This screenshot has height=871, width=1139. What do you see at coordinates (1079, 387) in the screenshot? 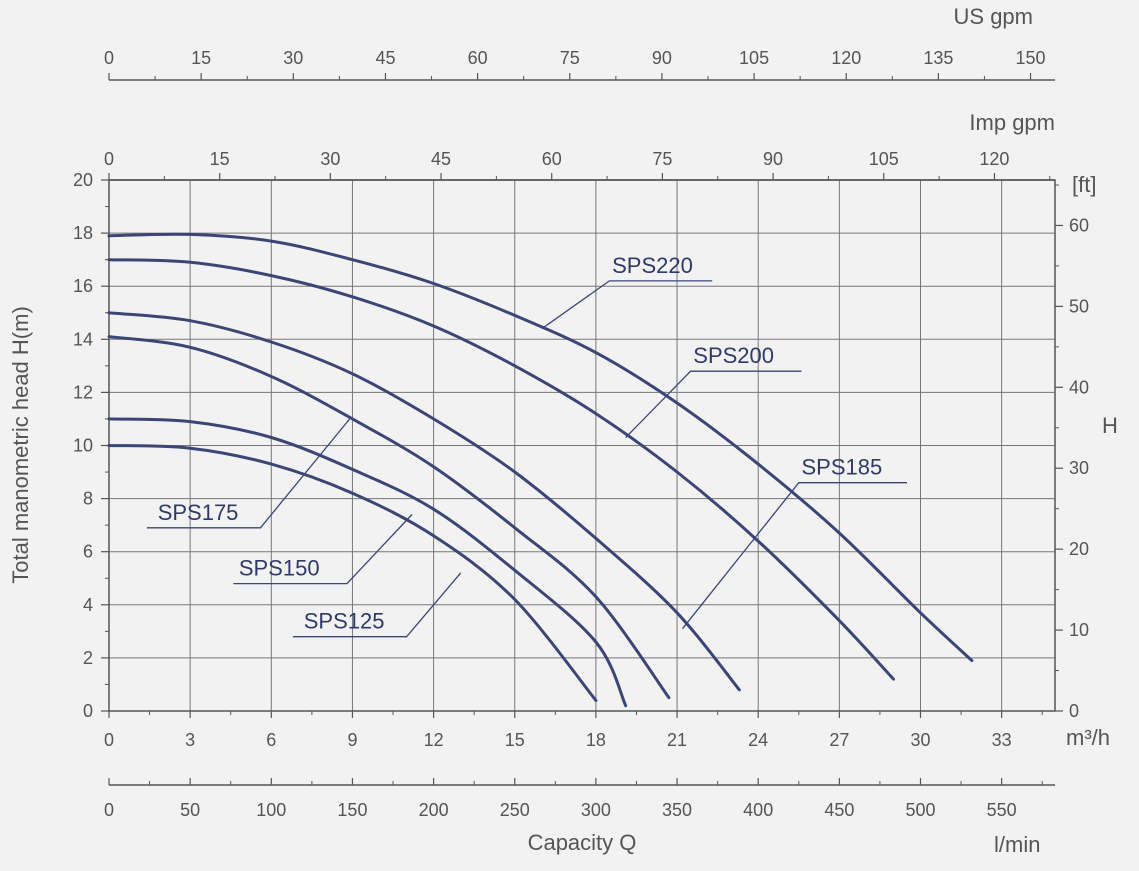
I see `right-tick-label: 40` at bounding box center [1079, 387].